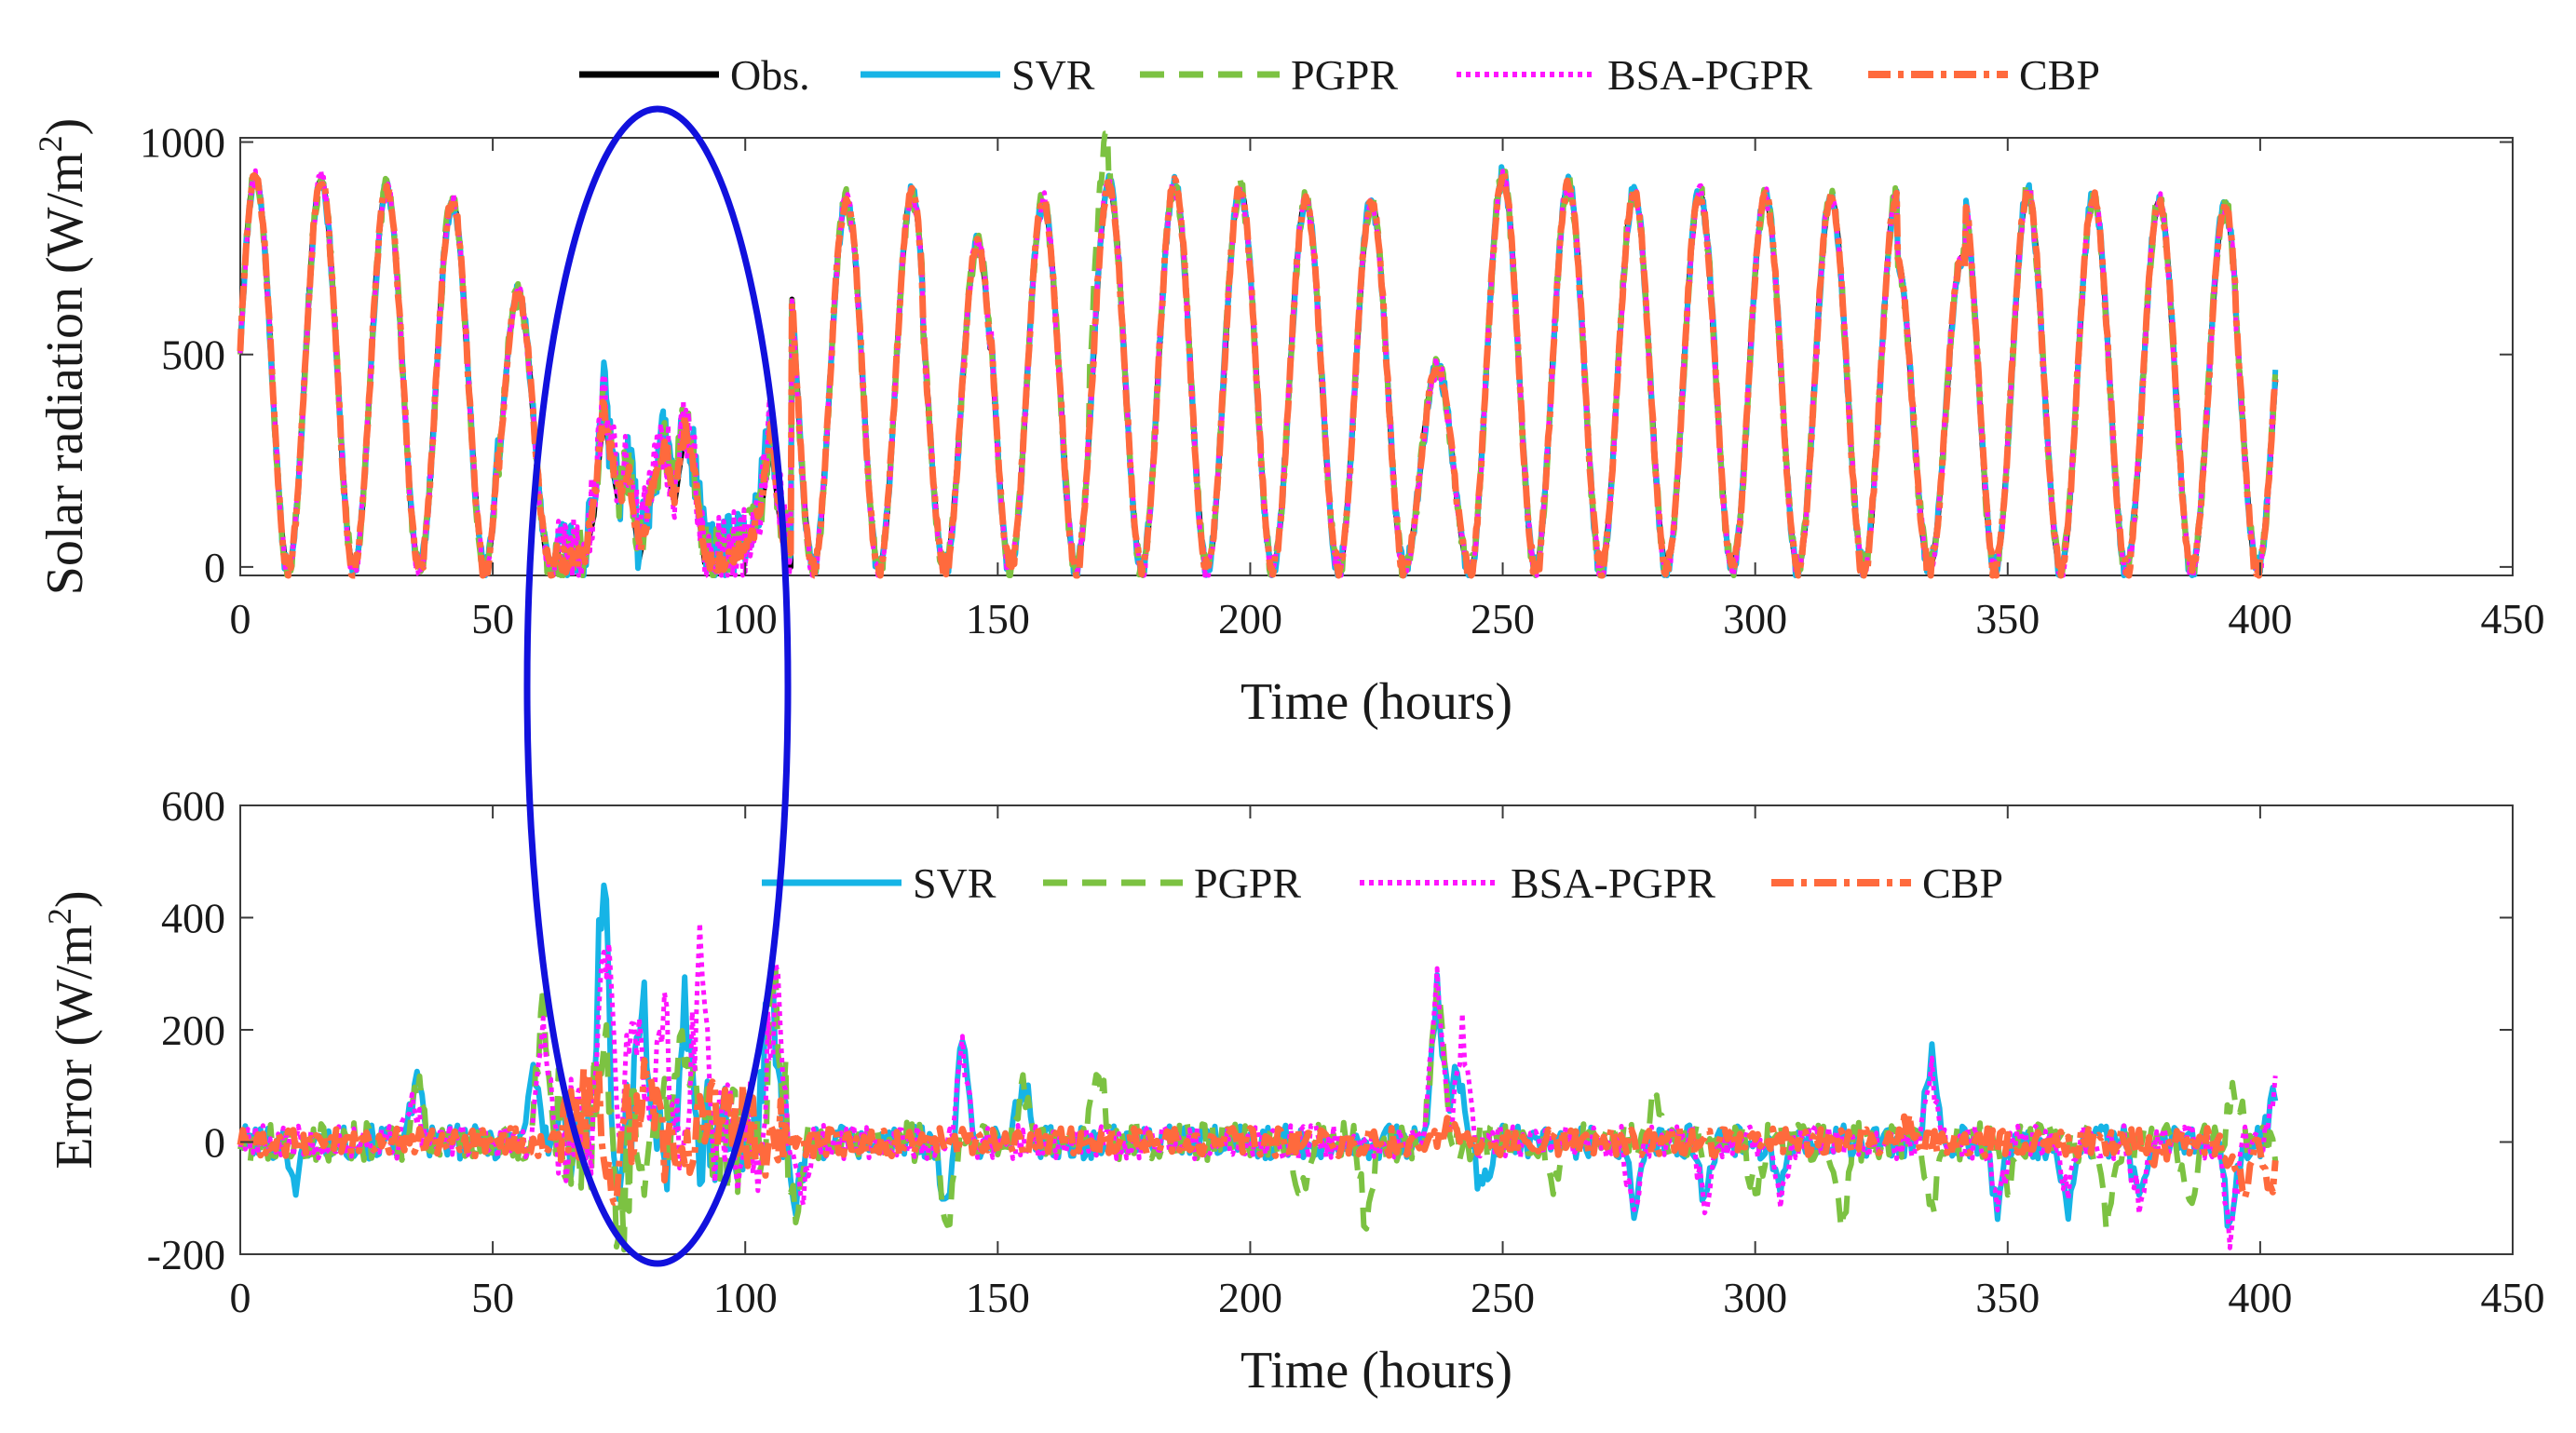 The width and height of the screenshot is (2576, 1433). What do you see at coordinates (214, 1143) in the screenshot?
I see `bot-ytick-label: 0` at bounding box center [214, 1143].